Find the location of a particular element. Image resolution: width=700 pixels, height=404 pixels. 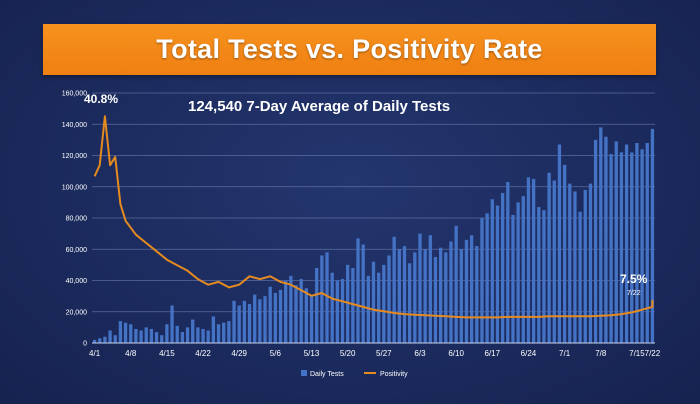

end-positivity-label: 7.5% is located at coordinates (634, 279).